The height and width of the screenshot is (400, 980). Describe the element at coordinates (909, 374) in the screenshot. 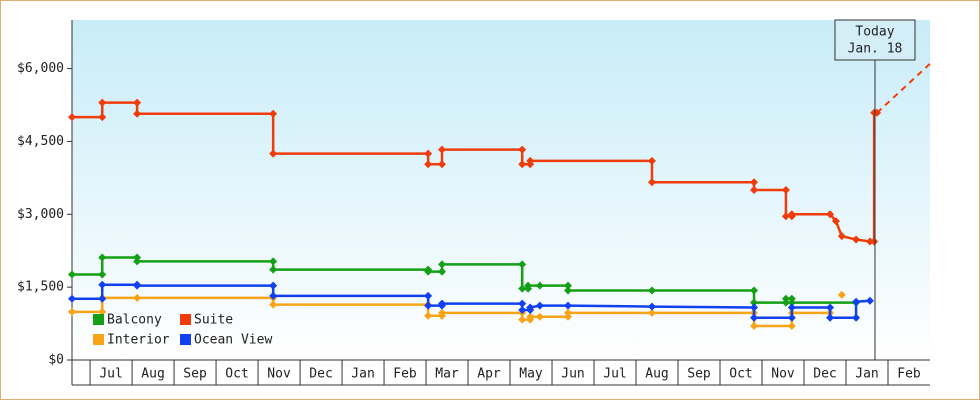

I see `x-tick-label: Feb` at that location.